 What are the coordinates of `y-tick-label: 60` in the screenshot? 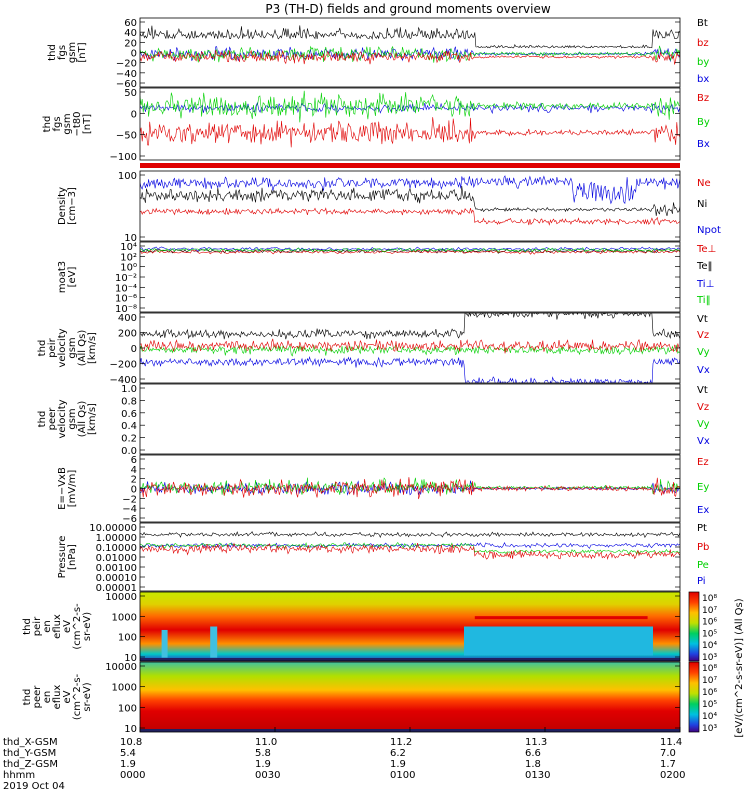 It's located at (130, 23).